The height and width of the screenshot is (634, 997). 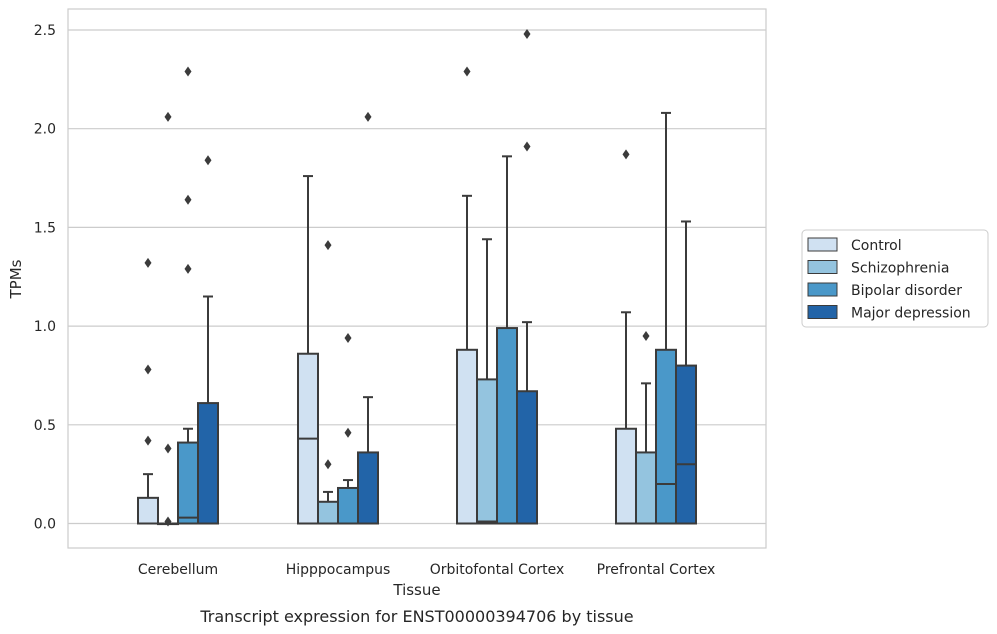 What do you see at coordinates (911, 314) in the screenshot?
I see `legend-label: Major depression` at bounding box center [911, 314].